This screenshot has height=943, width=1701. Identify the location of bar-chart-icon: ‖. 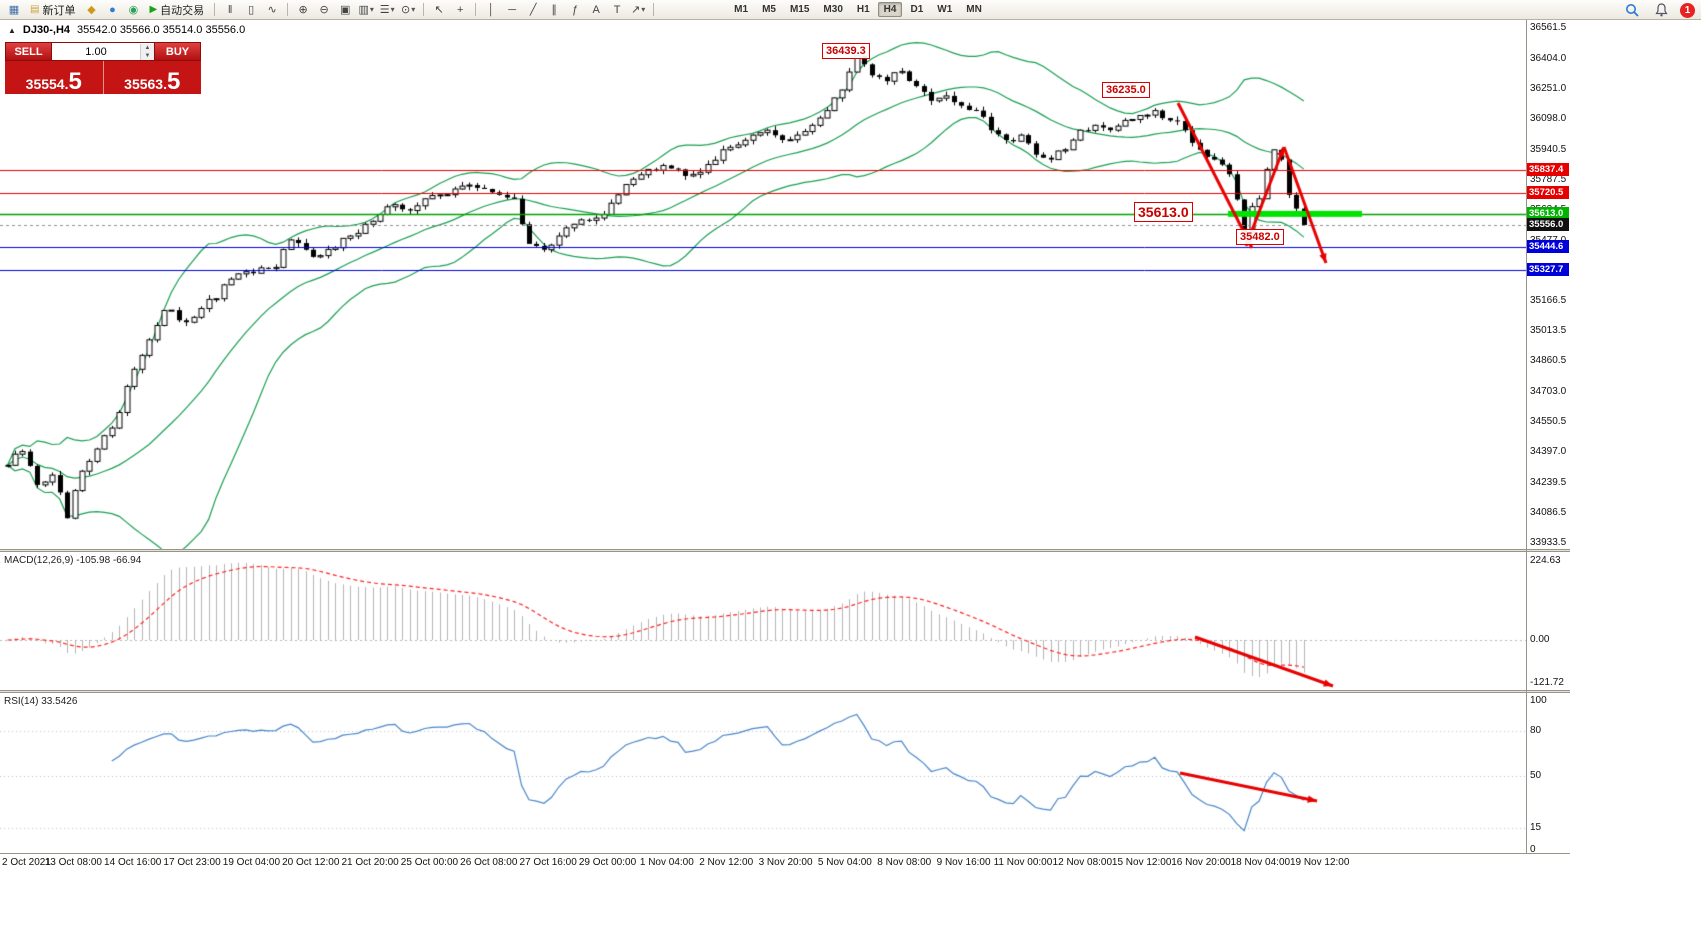
(230, 10).